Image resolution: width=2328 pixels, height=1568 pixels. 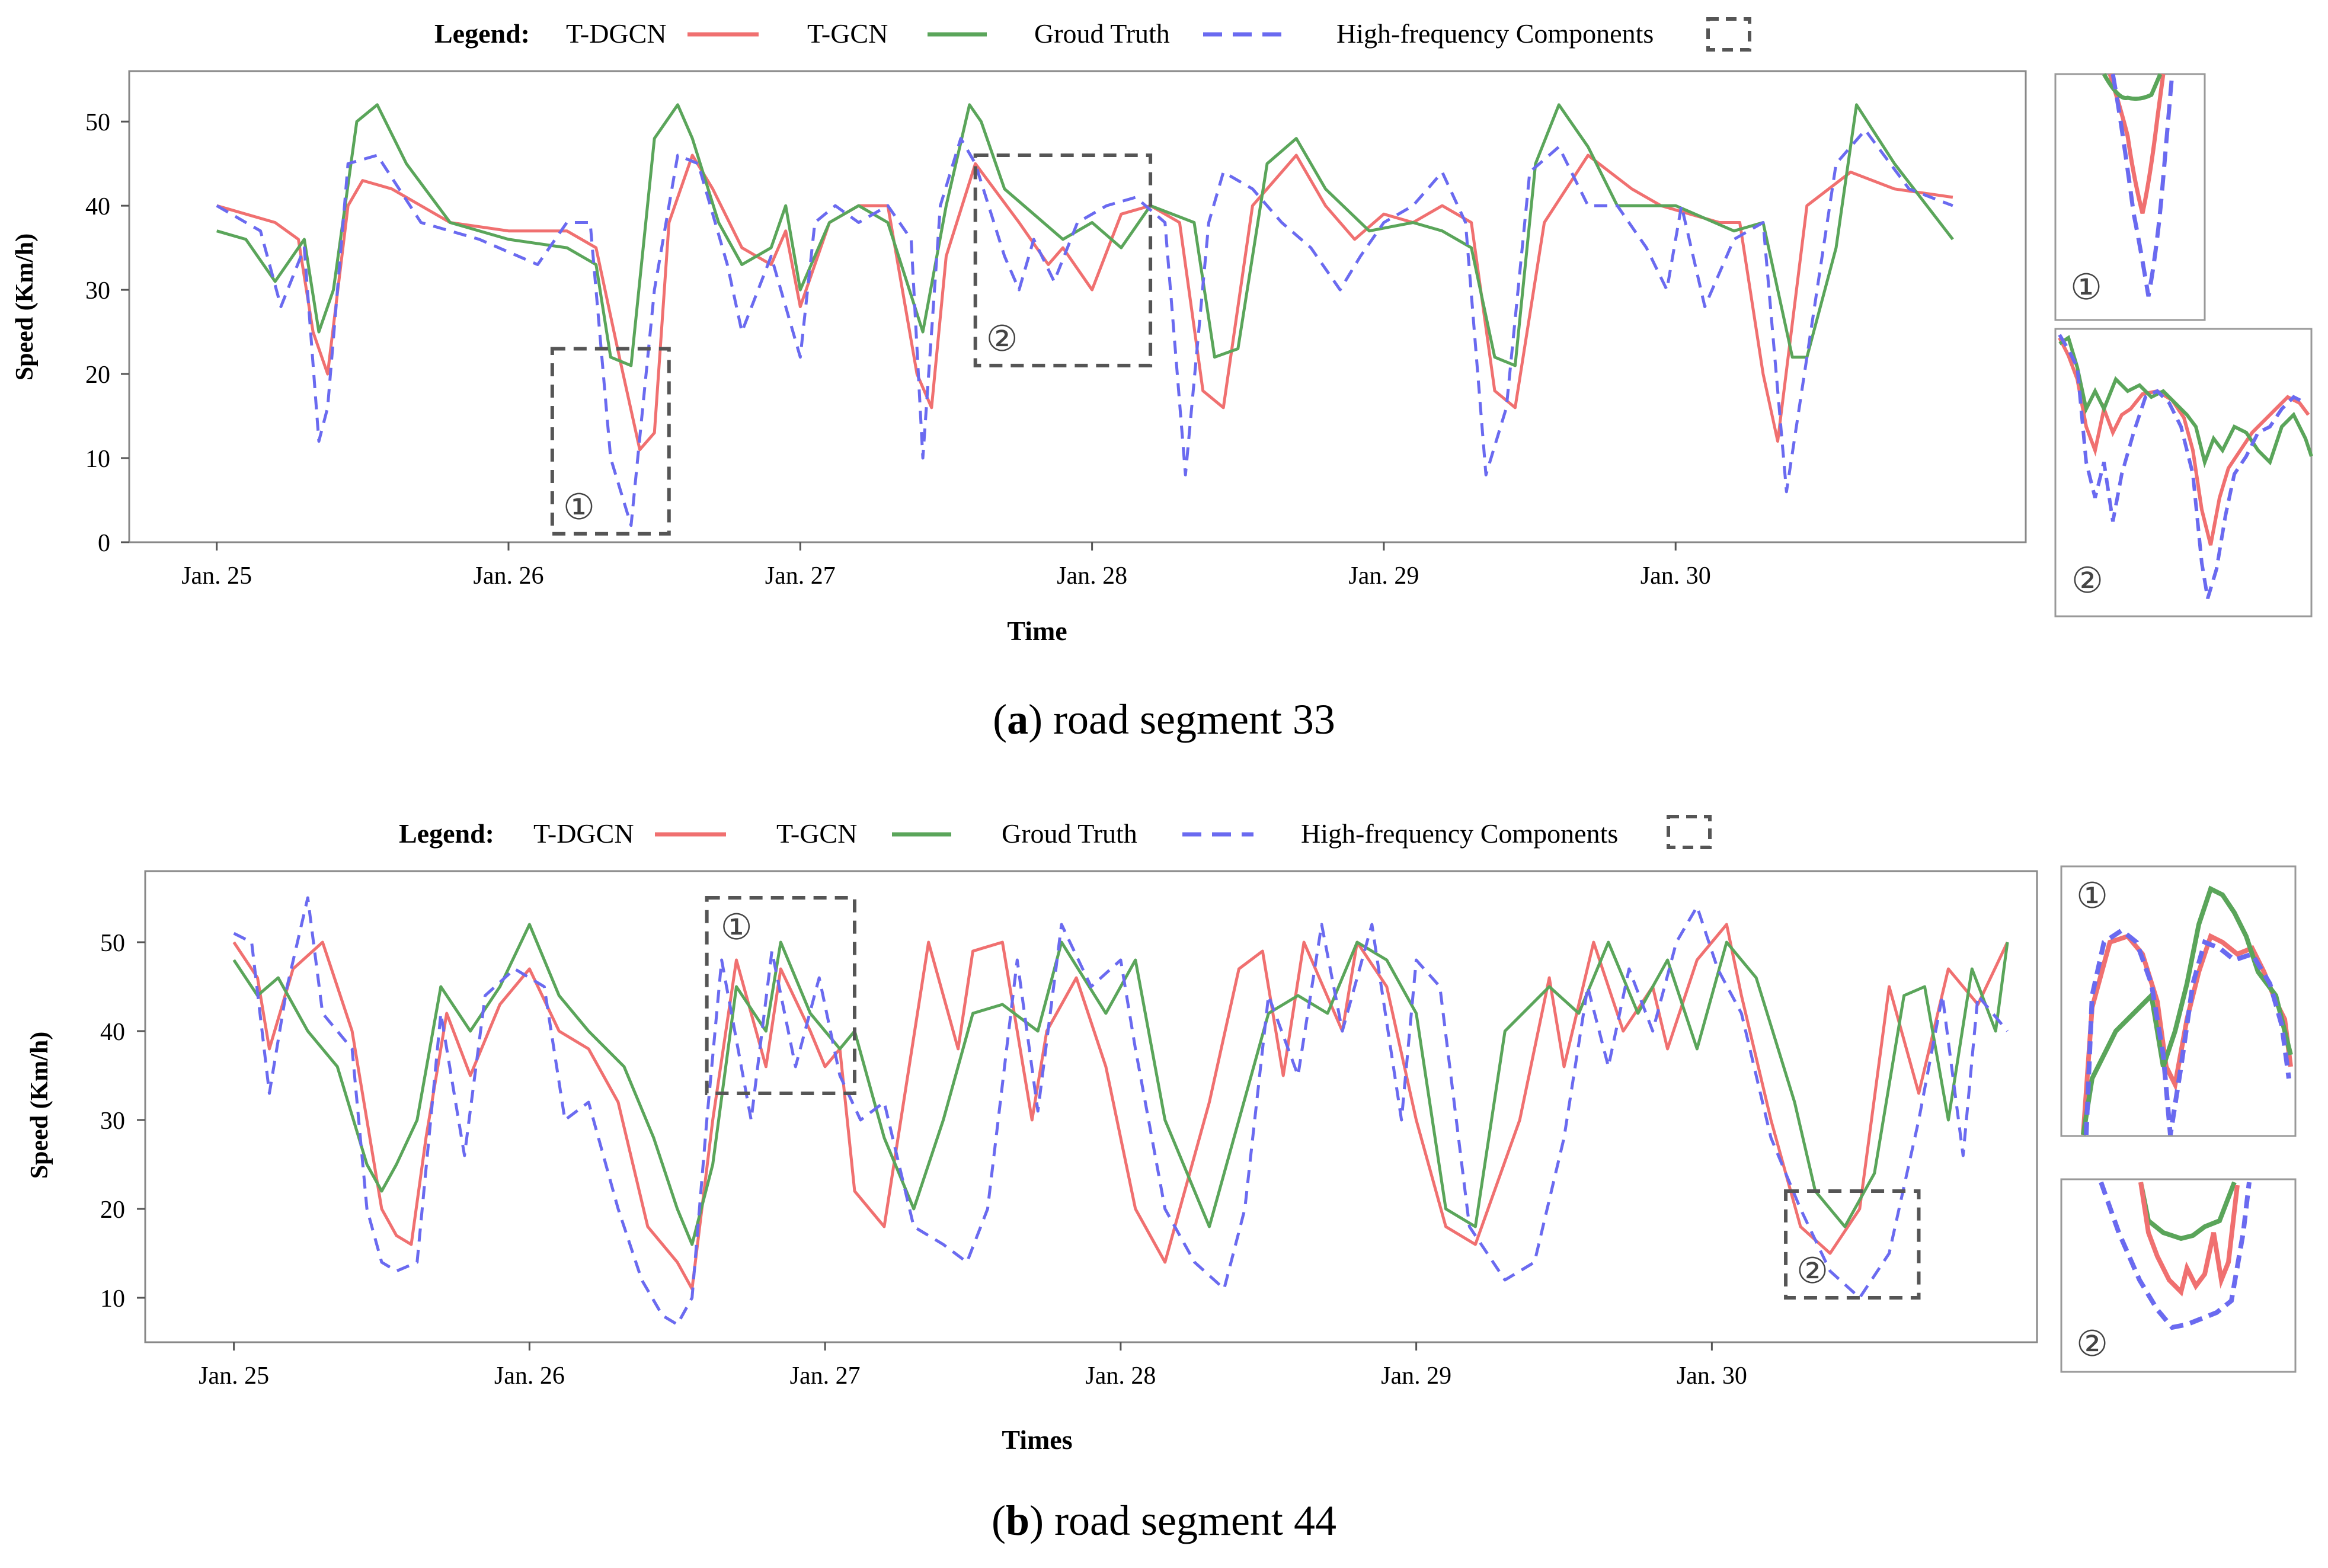 What do you see at coordinates (851, 344) in the screenshot?
I see `annotation-boxes-a: ①②` at bounding box center [851, 344].